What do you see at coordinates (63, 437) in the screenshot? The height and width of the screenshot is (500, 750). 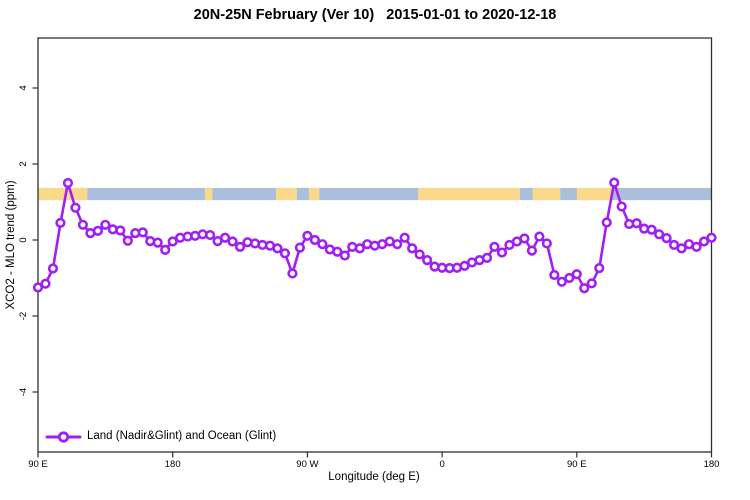 I see `legend-marker-sample` at bounding box center [63, 437].